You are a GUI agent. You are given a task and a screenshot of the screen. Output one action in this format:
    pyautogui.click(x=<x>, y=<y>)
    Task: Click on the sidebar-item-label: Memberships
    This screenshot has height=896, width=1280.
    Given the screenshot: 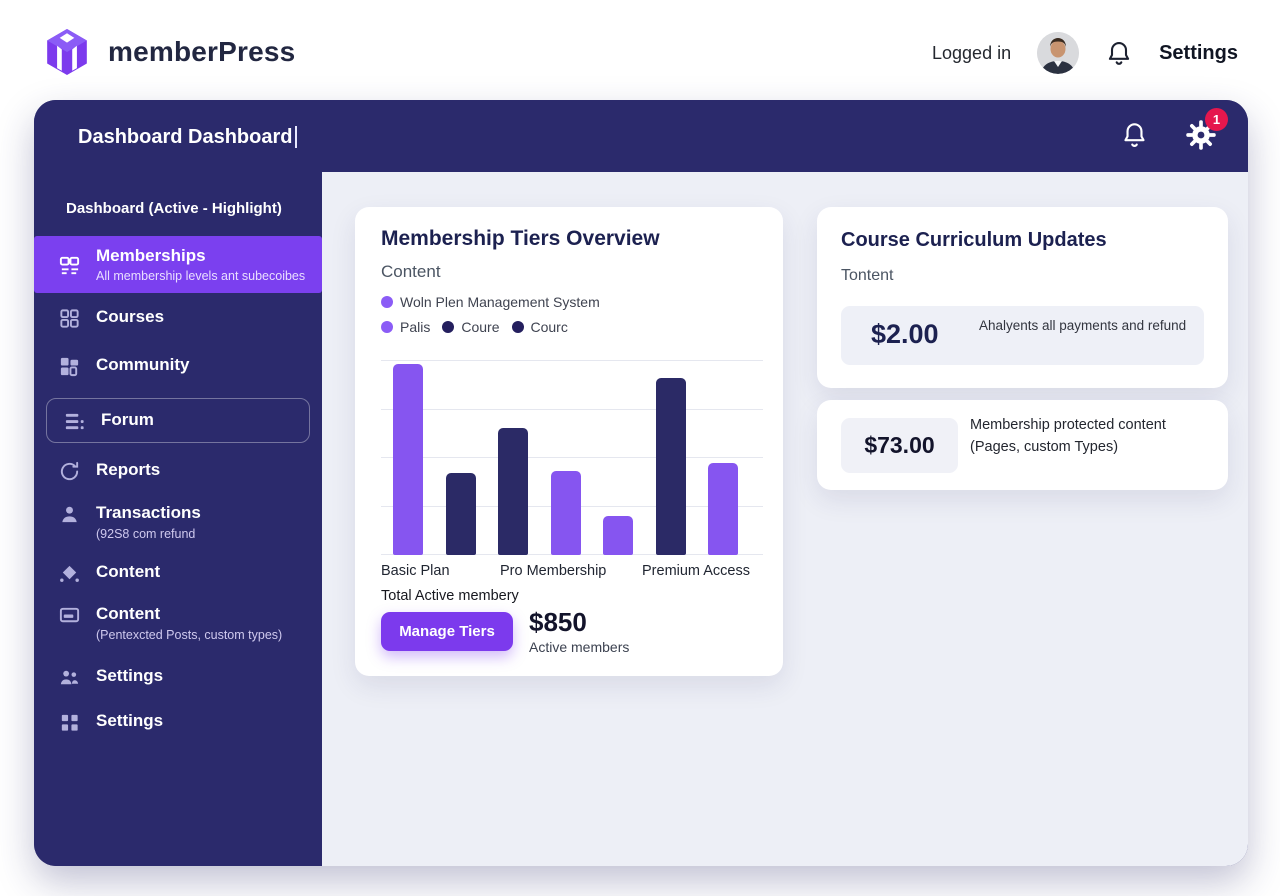 What is the action you would take?
    pyautogui.click(x=151, y=255)
    